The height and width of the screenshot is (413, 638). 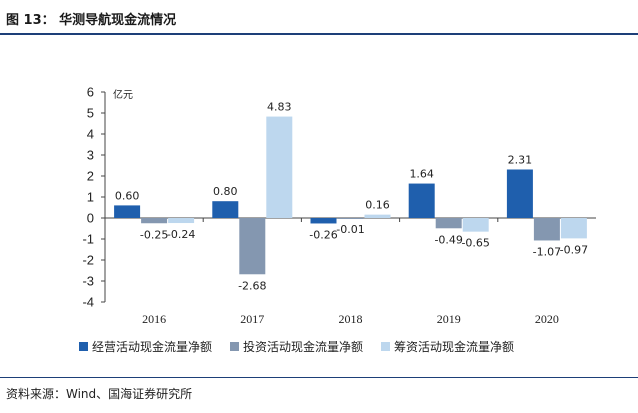 I want to click on y-tick-label: 5, so click(x=90, y=113).